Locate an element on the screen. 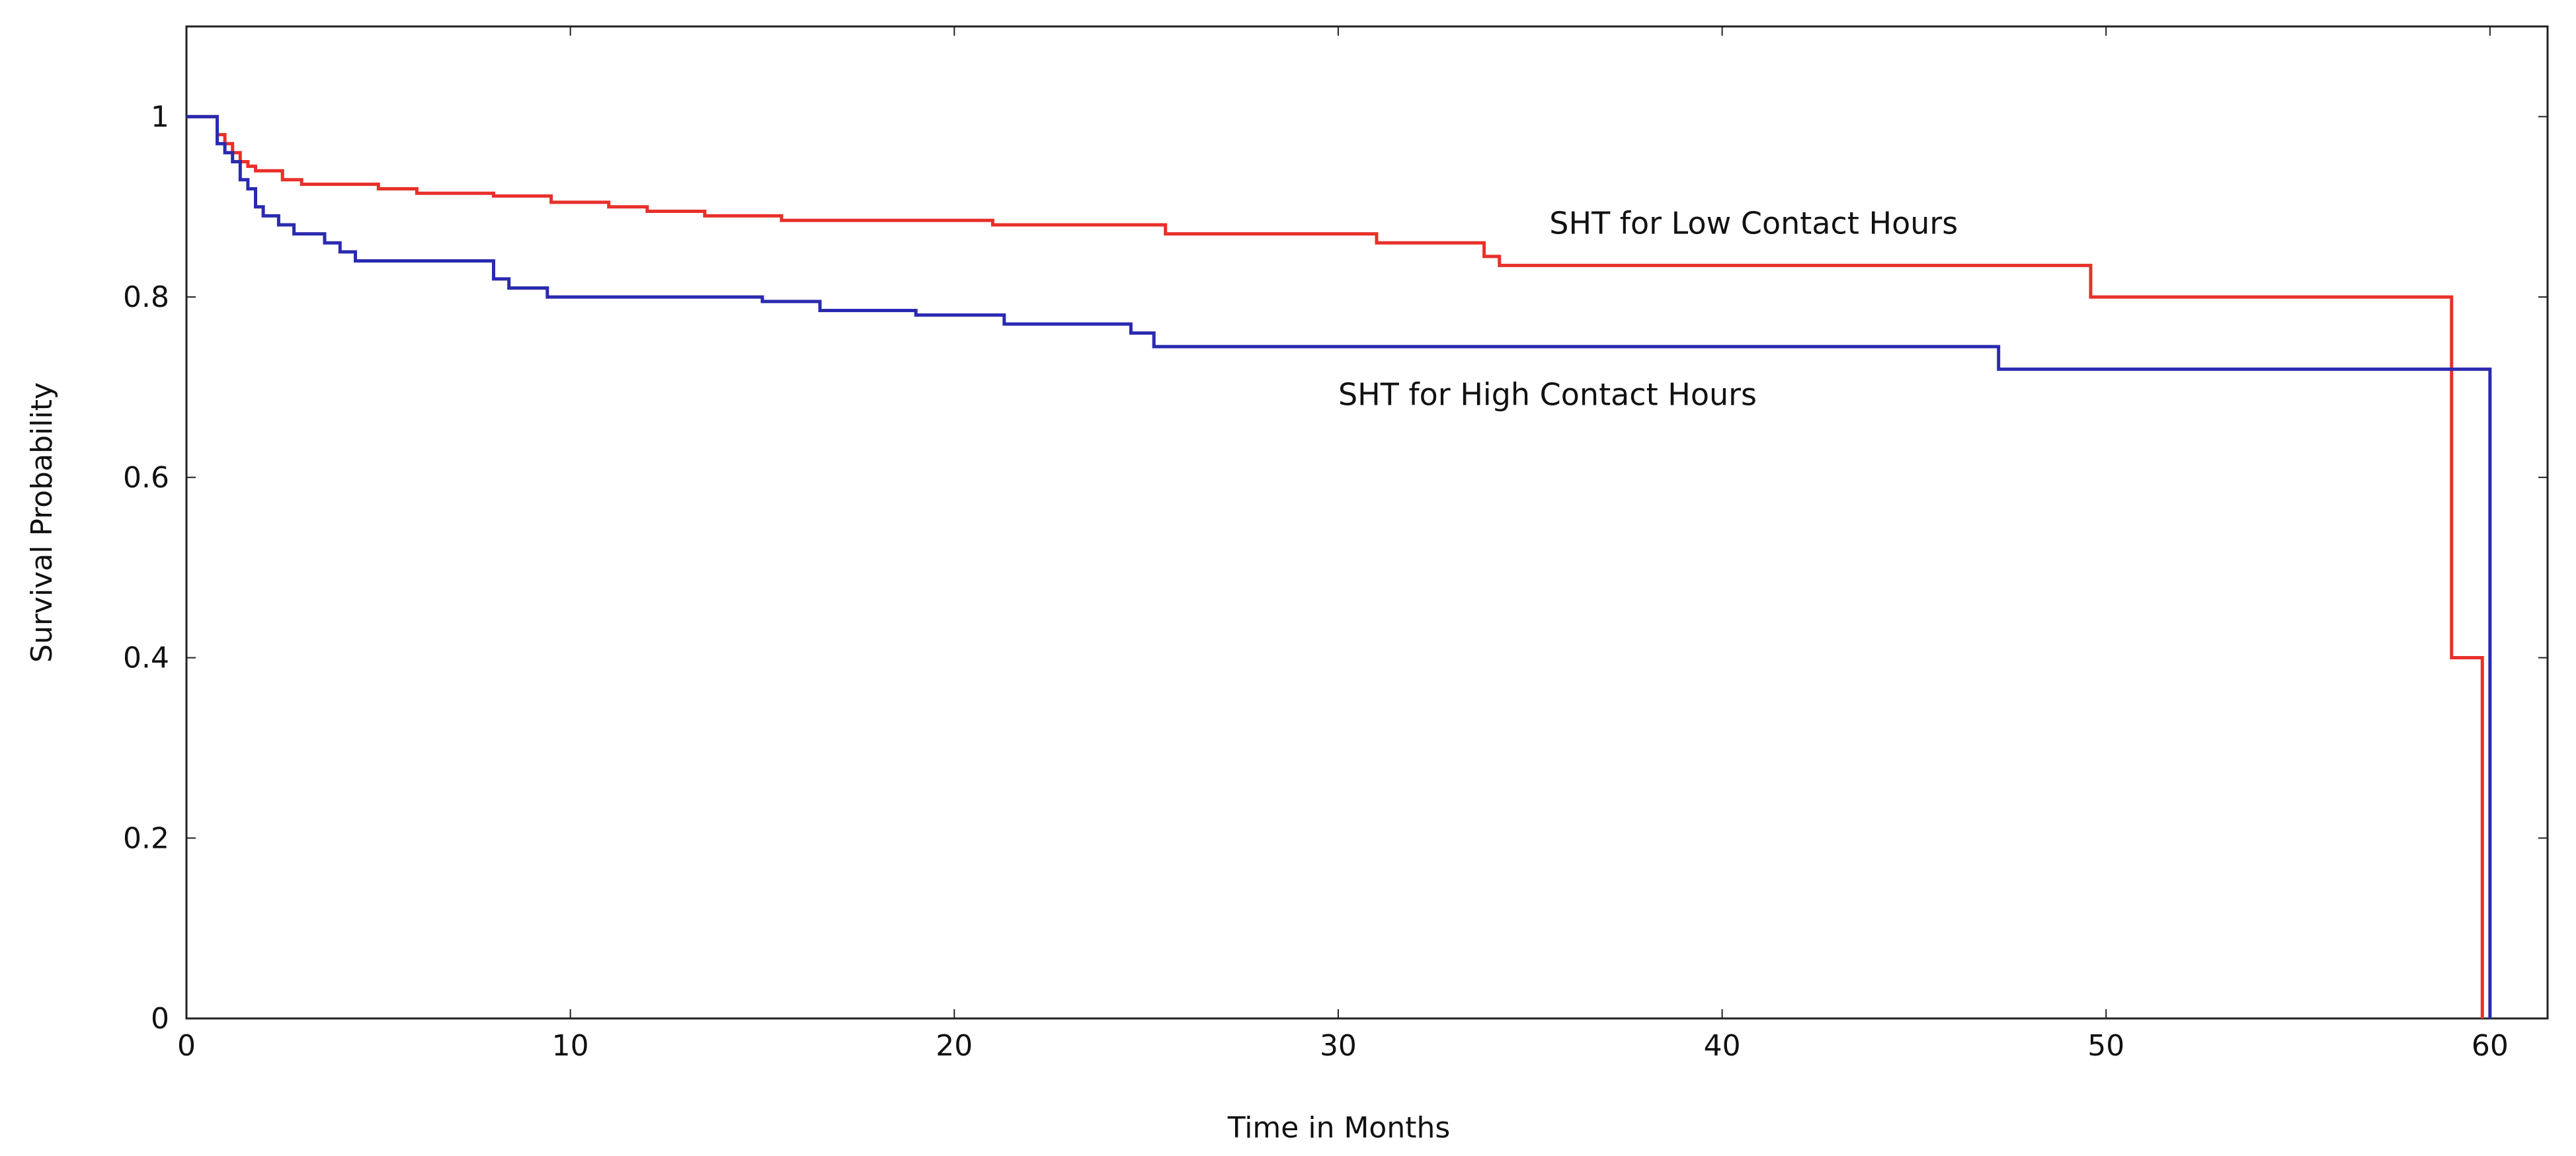 The width and height of the screenshot is (2576, 1156). x-tick-label: 30 is located at coordinates (1338, 1046).